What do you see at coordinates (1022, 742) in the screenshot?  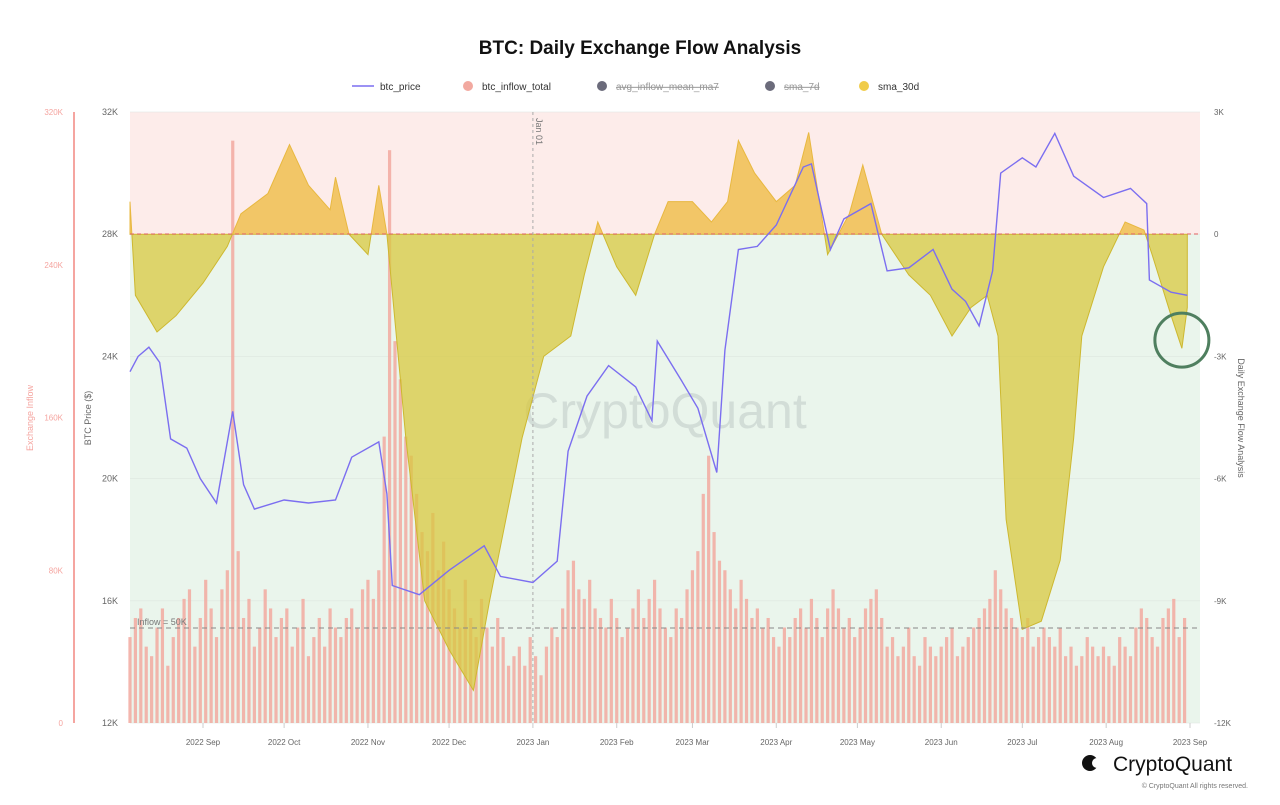 I see `x-tick-label: 2023 Jul` at bounding box center [1022, 742].